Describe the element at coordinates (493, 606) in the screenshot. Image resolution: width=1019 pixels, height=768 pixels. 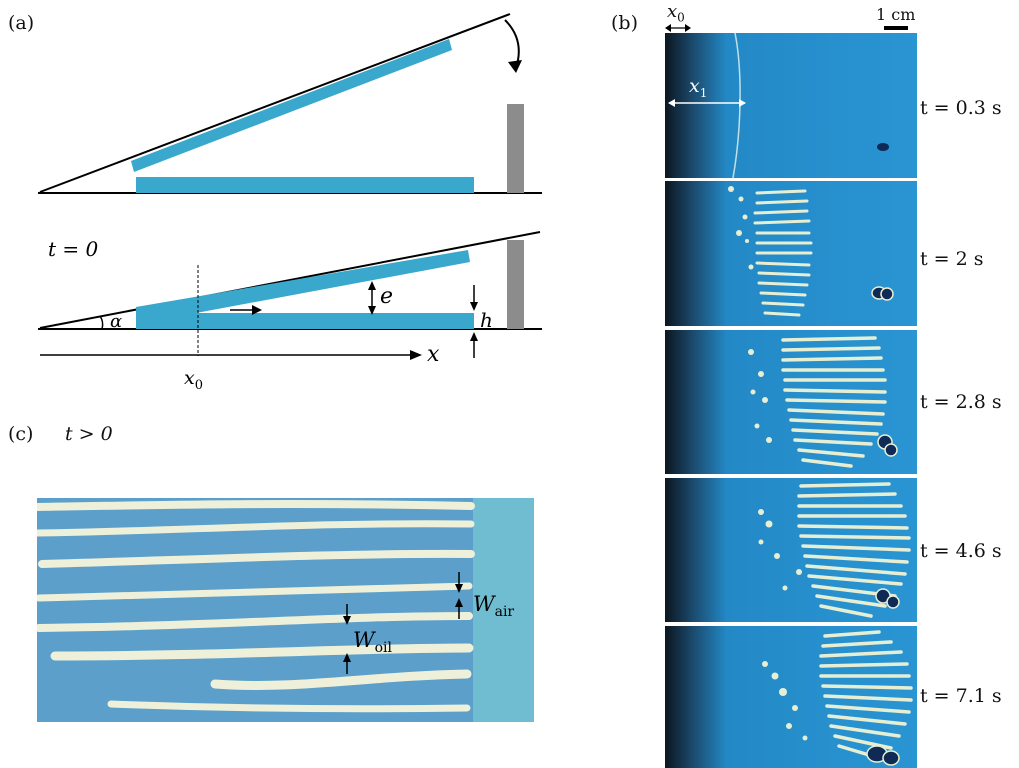
I see `w-air-label: Wair` at that location.